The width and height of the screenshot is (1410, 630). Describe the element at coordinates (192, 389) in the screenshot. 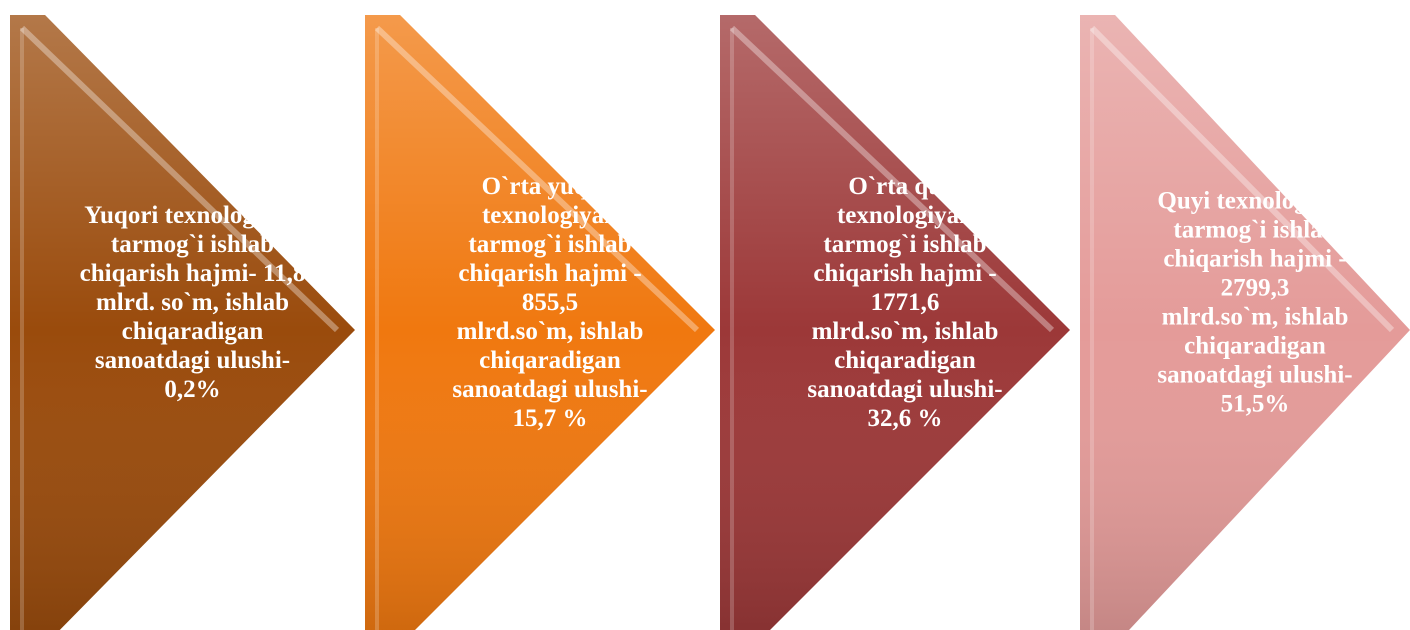

I see `block-text: 0,2%` at that location.